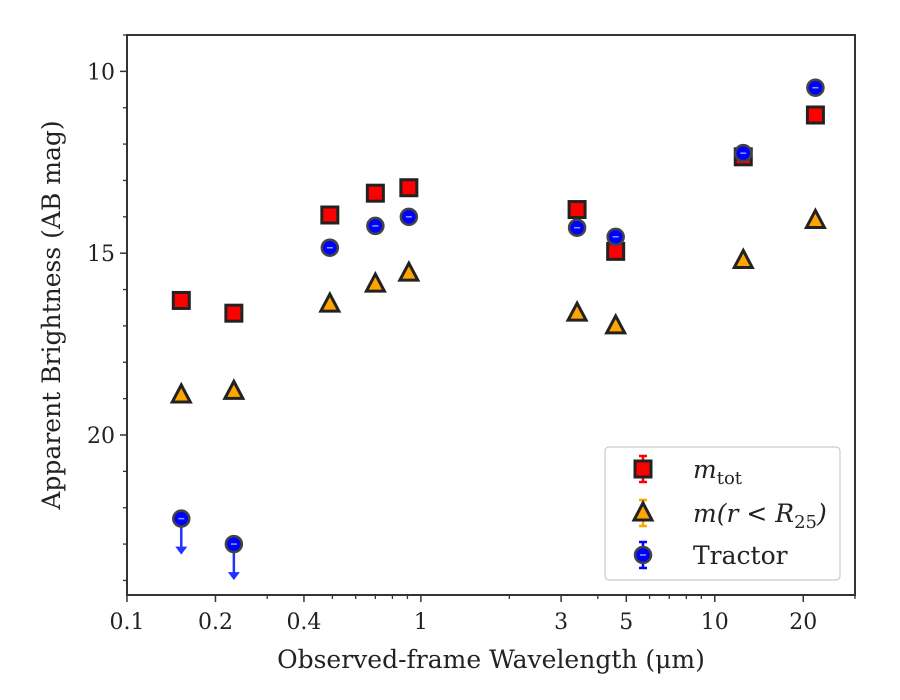  What do you see at coordinates (715, 622) in the screenshot?
I see `x-tick-label: 10` at bounding box center [715, 622].